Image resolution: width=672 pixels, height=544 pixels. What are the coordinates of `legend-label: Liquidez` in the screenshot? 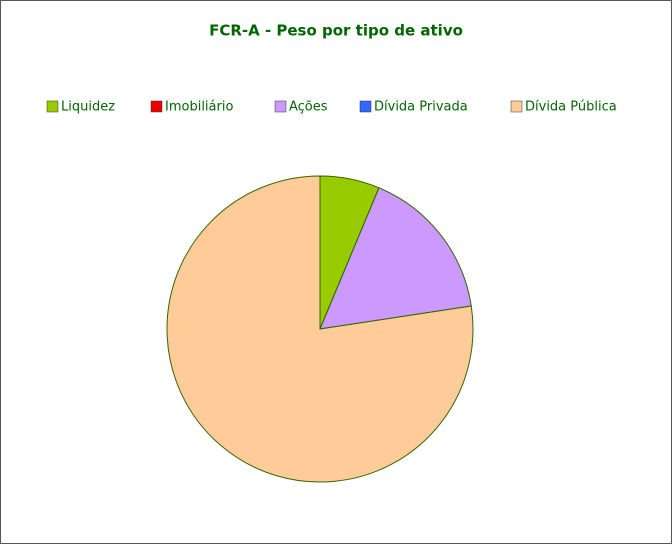 It's located at (88, 107).